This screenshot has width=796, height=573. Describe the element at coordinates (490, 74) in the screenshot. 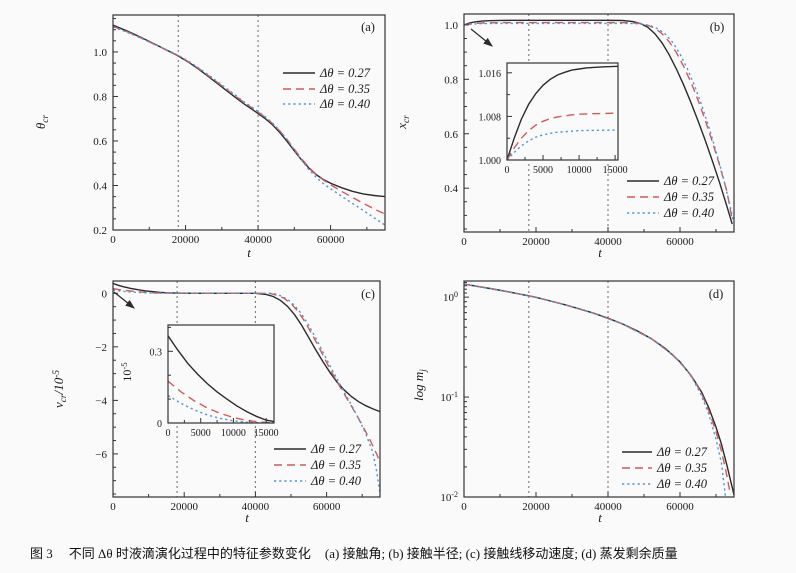

I see `y-tick-label: 1.016` at that location.